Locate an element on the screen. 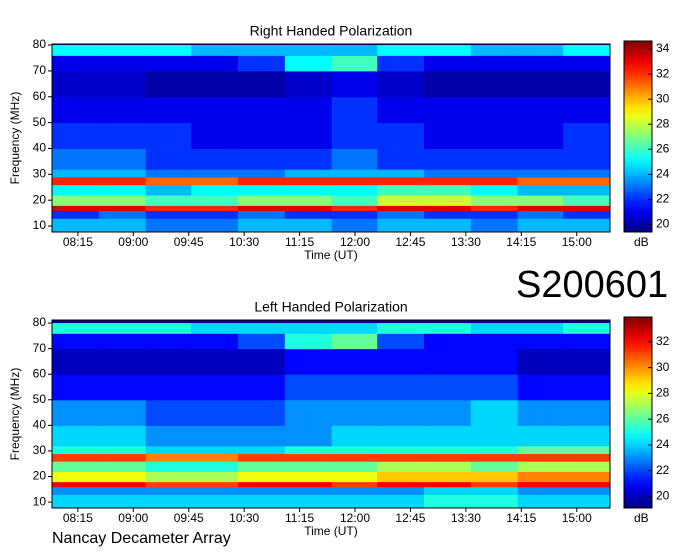  y-tick-label: 30 is located at coordinates (40, 174).